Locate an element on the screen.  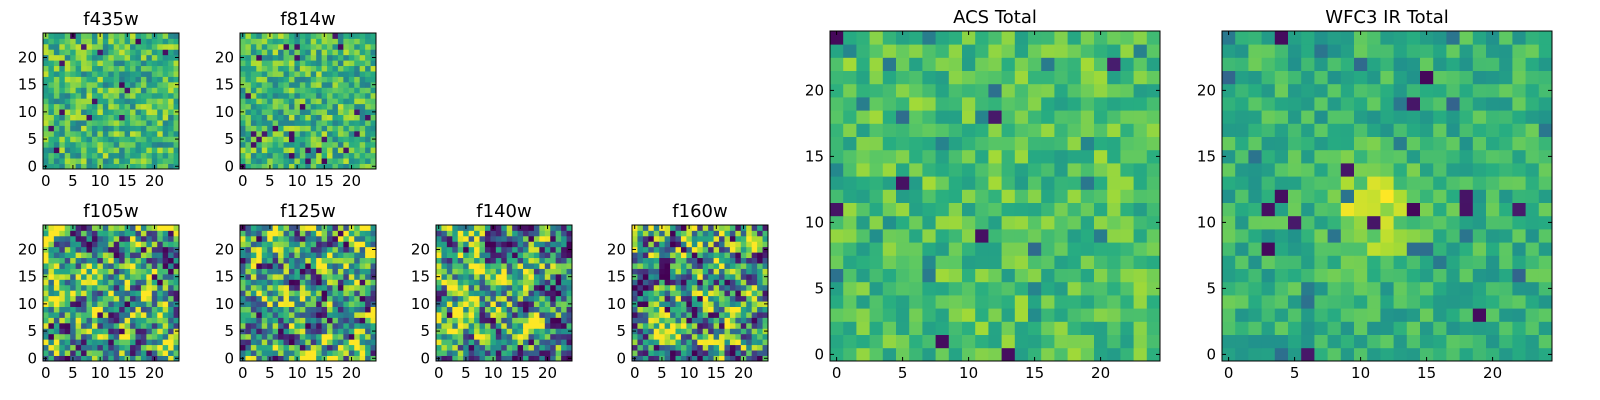
x-tick-label: 20 is located at coordinates (547, 373).